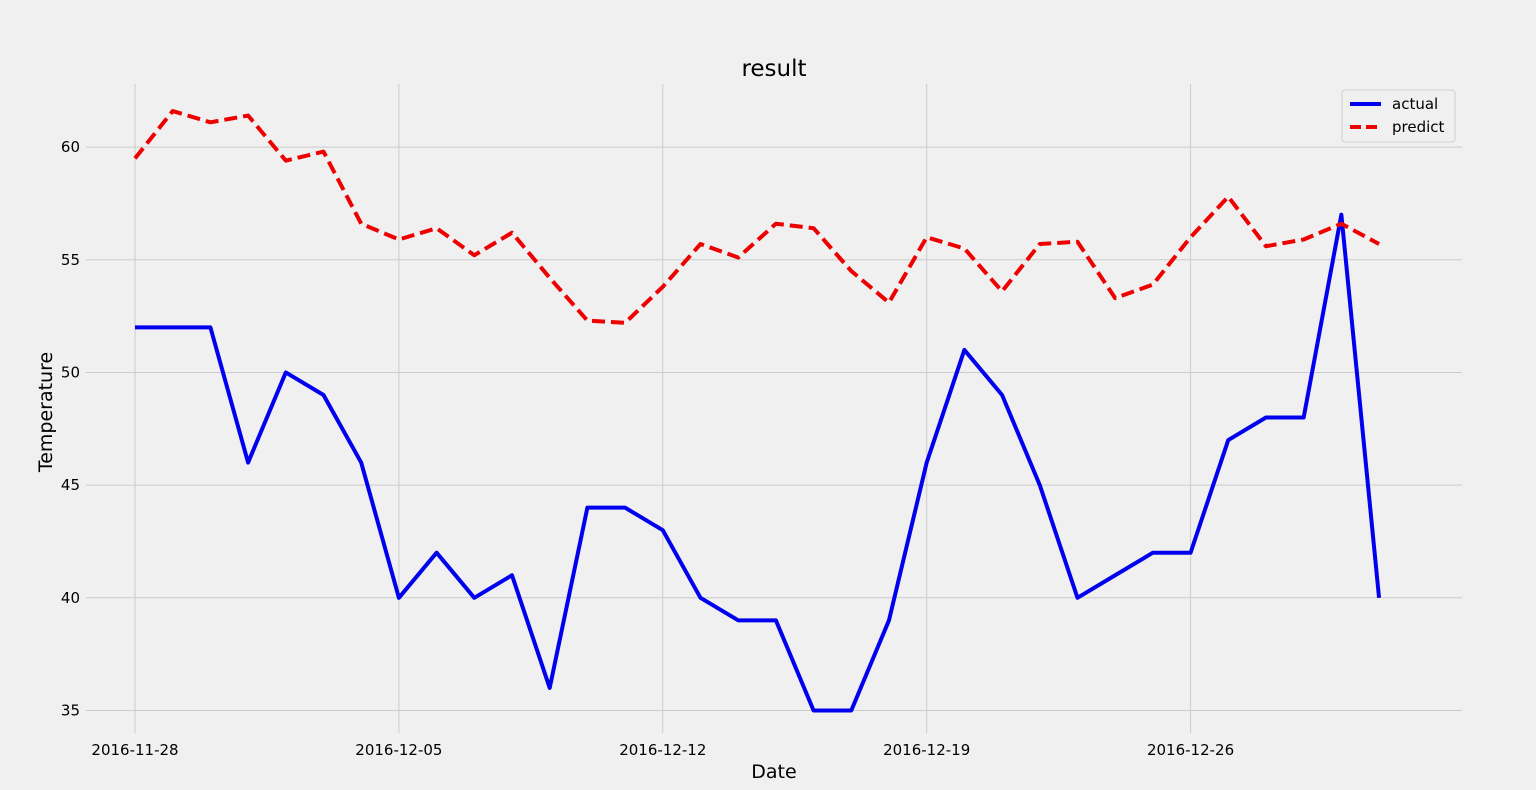 Image resolution: width=1536 pixels, height=790 pixels. Describe the element at coordinates (70, 147) in the screenshot. I see `y-tick-label: 60` at that location.